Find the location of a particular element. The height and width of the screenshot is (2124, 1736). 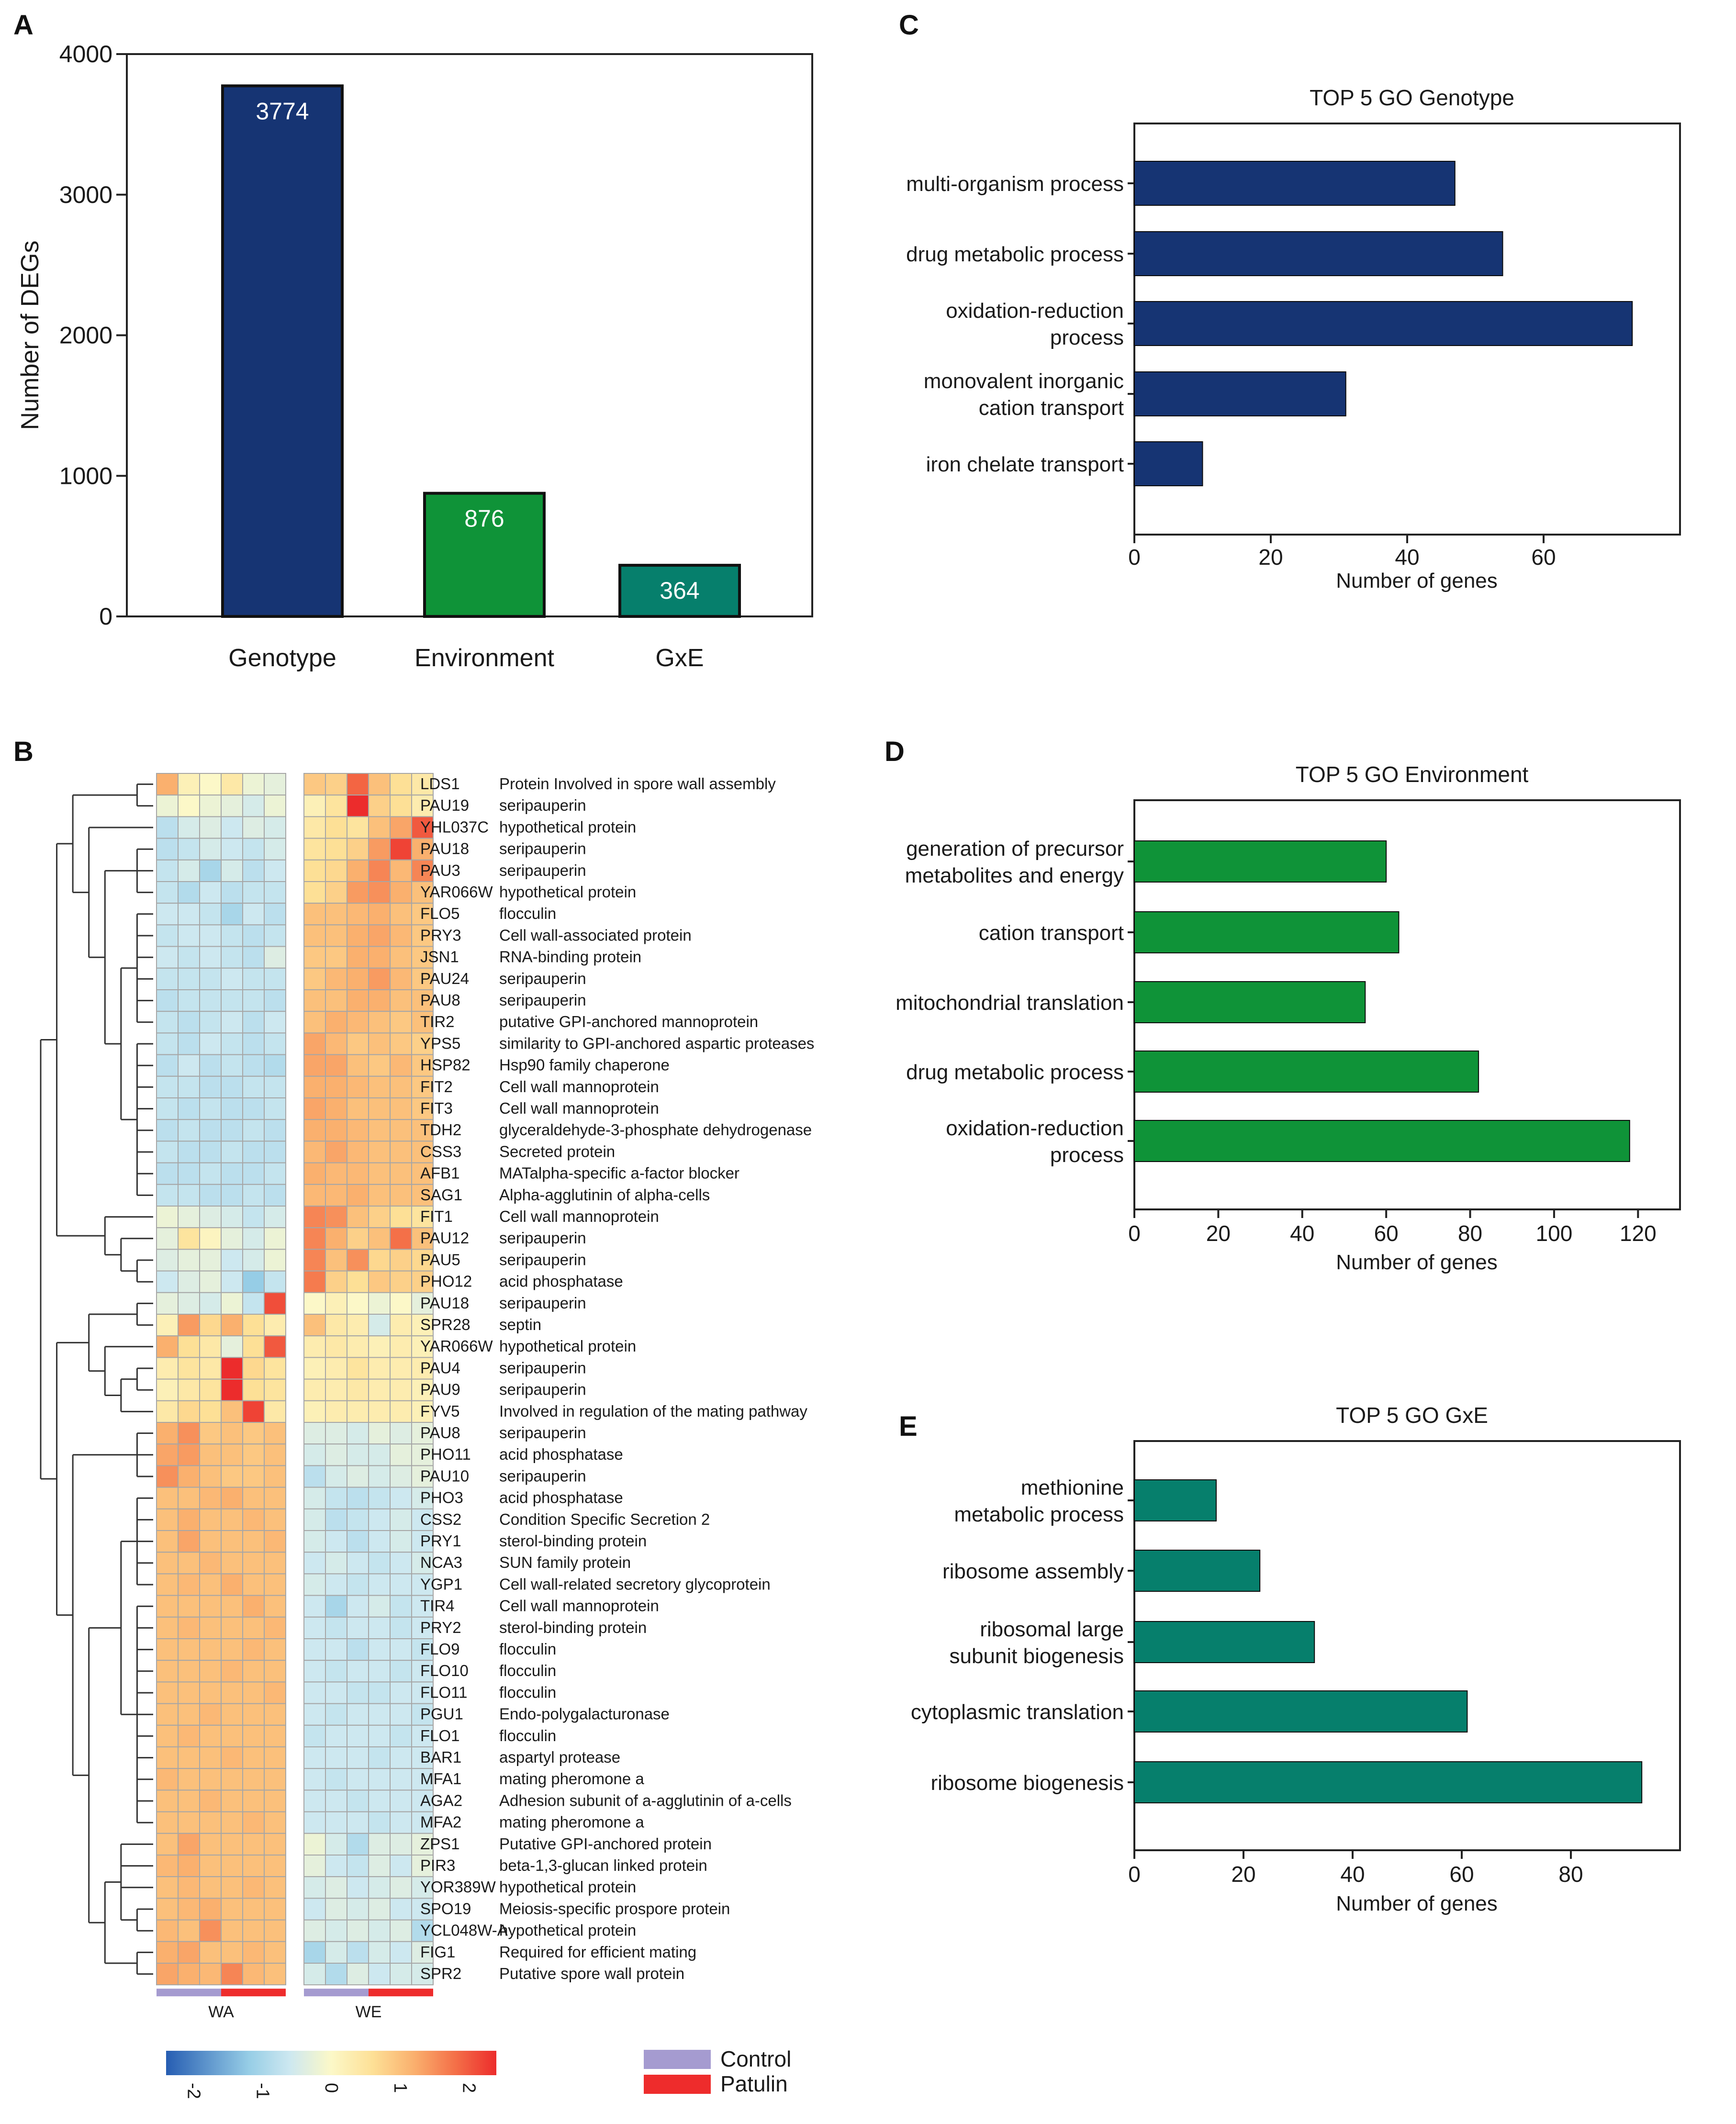

gene-name: FLO5 is located at coordinates (440, 913).